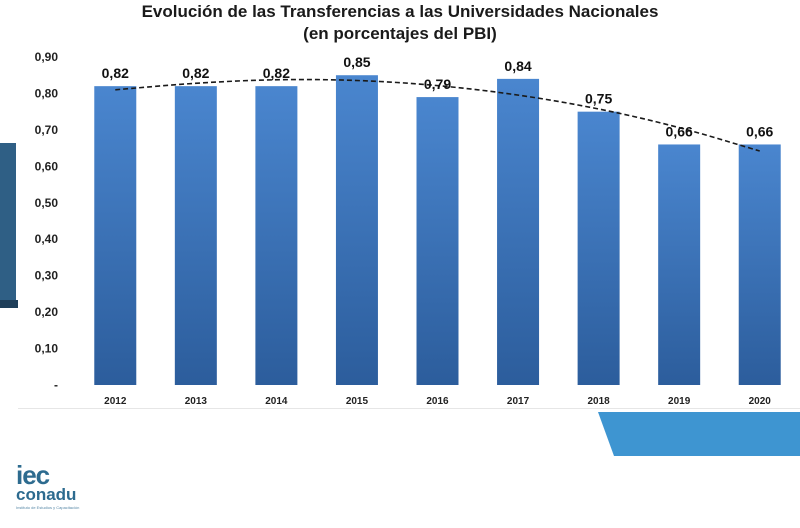  I want to click on bar-2018, so click(598, 248).